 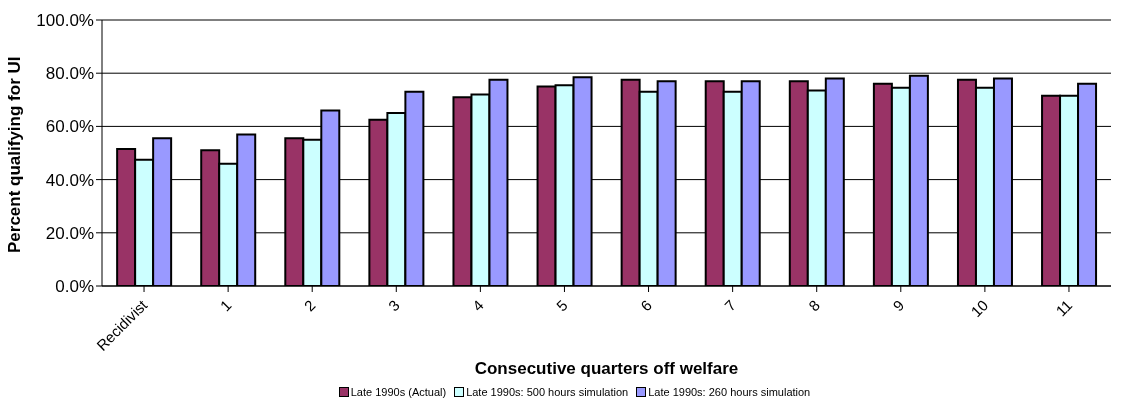 I want to click on y-tick-label: 0.0%, so click(x=74, y=287).